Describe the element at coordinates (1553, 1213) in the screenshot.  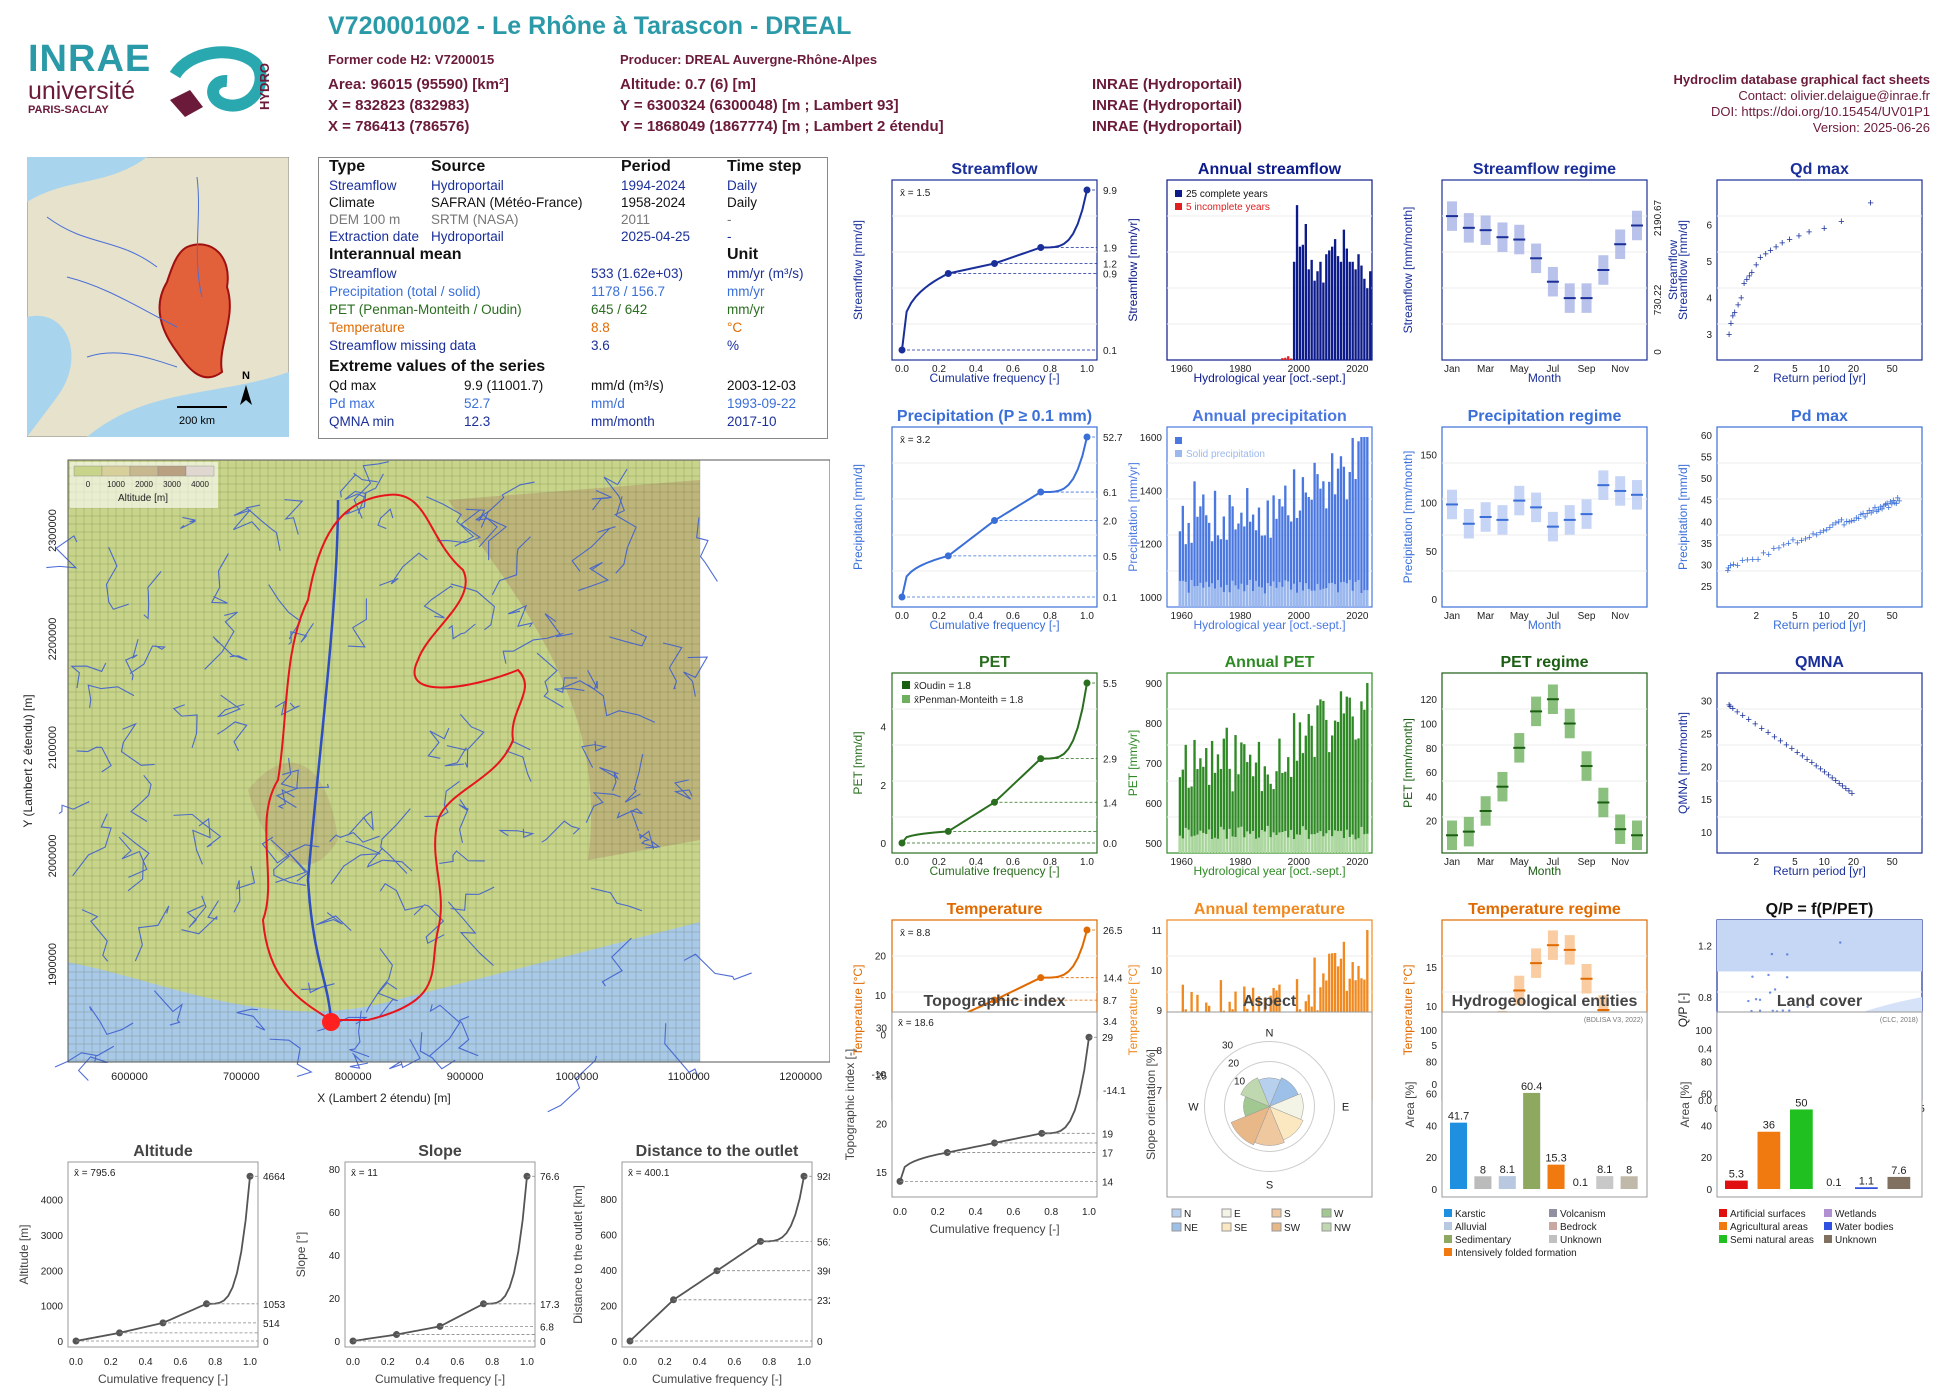
I see `hydrogeo-legkey` at that location.